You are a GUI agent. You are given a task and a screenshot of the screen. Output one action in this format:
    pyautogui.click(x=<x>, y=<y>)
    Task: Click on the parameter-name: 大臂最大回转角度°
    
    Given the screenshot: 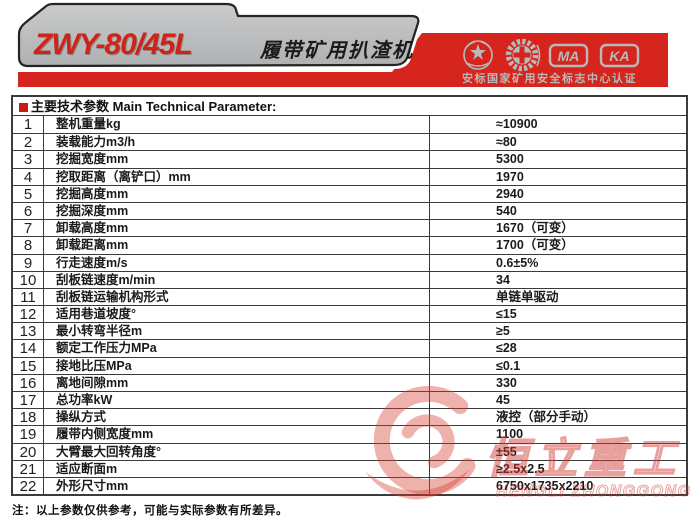 What is the action you would take?
    pyautogui.click(x=237, y=452)
    